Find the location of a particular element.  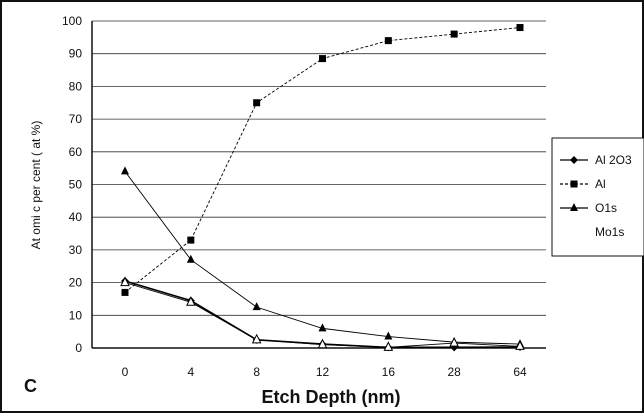

legend-label: Mo1s is located at coordinates (609, 232).